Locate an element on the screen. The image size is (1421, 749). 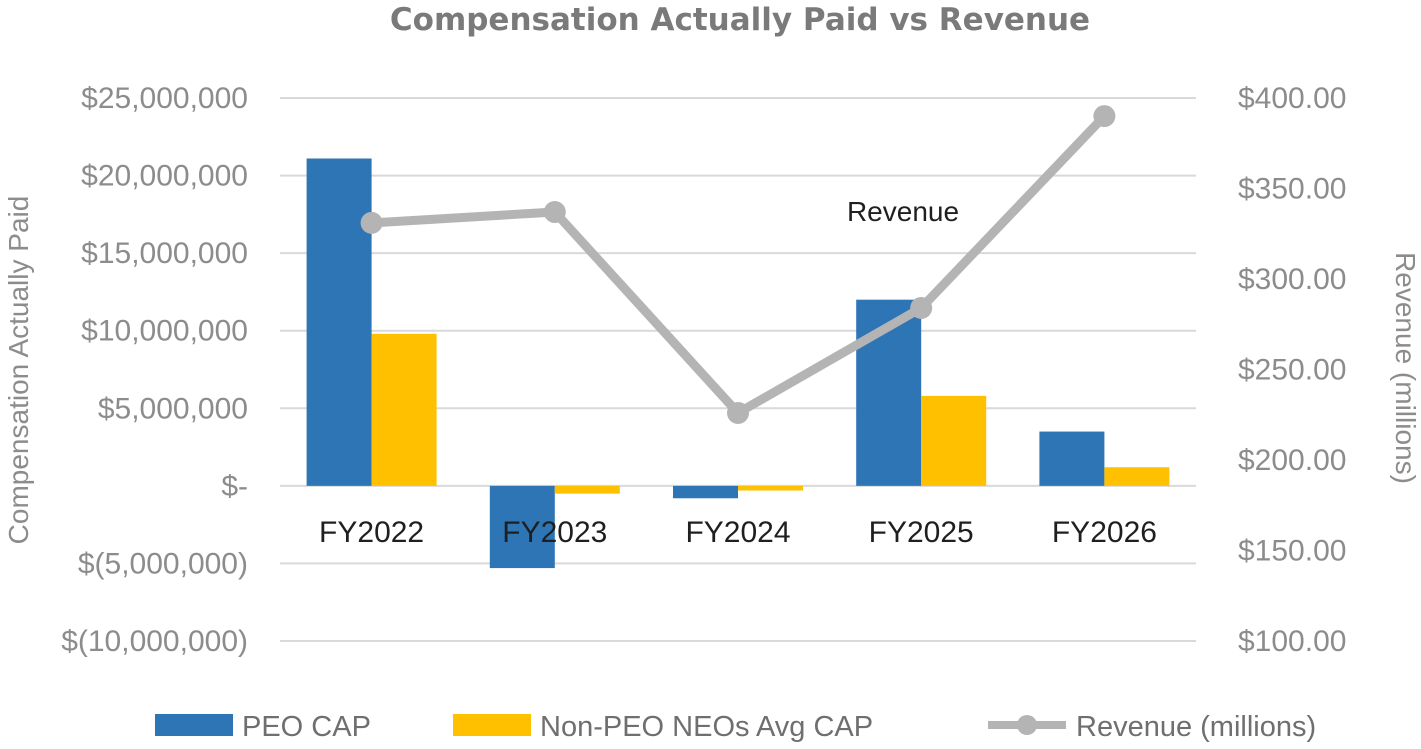
legend-swatch-peo-cap is located at coordinates (194, 725).